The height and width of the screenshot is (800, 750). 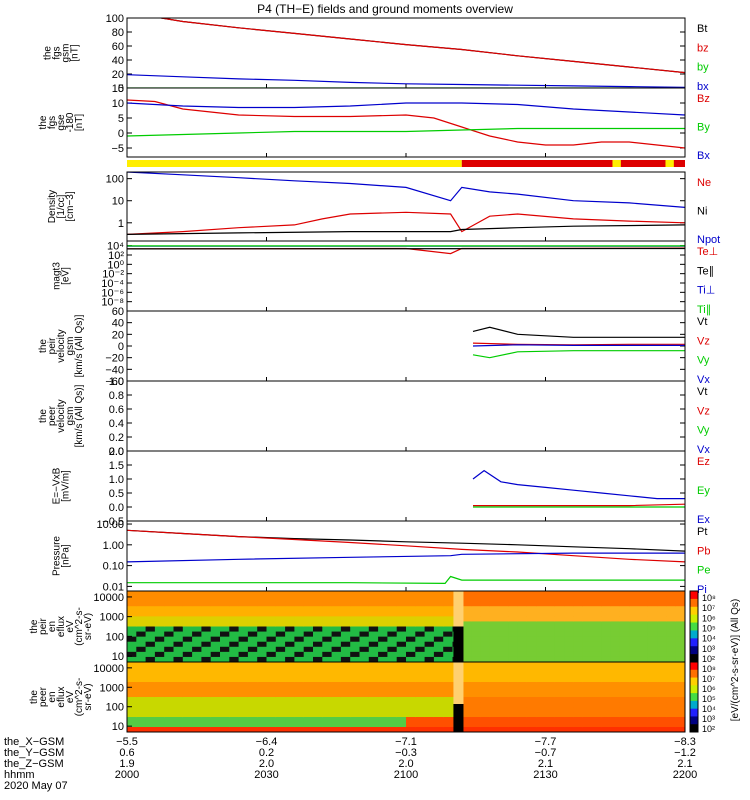 What do you see at coordinates (406, 557) in the screenshot?
I see `series-line-Pi` at bounding box center [406, 557].